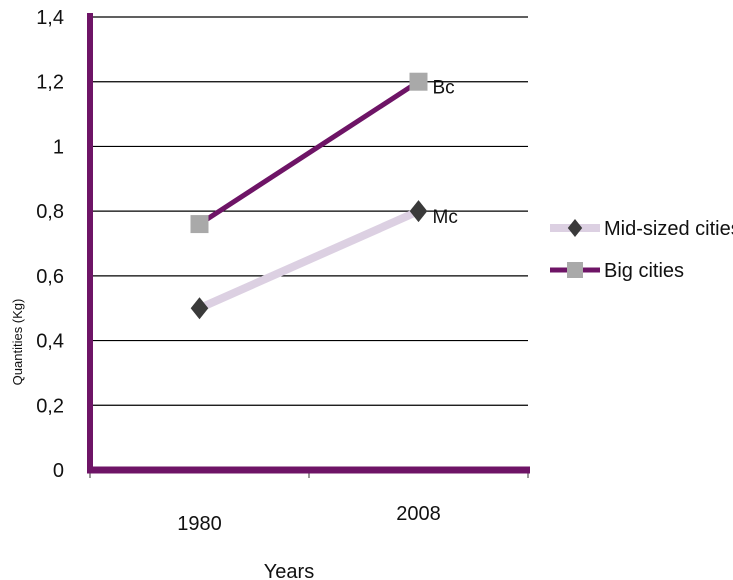  What do you see at coordinates (58, 147) in the screenshot?
I see `y-tick-label: 1` at bounding box center [58, 147].